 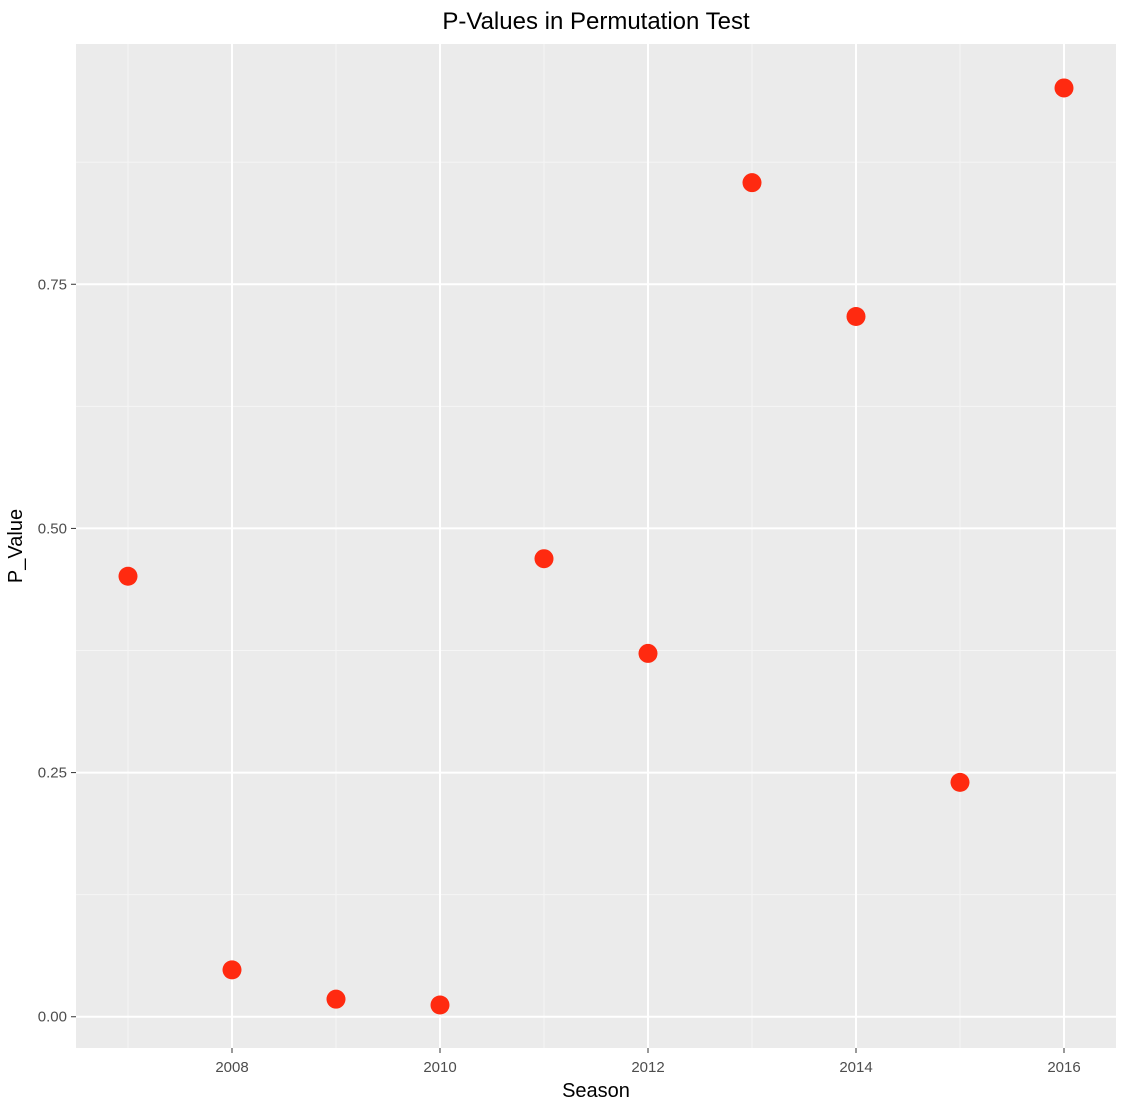 I want to click on x-tick-label: 2010, so click(x=439, y=1067).